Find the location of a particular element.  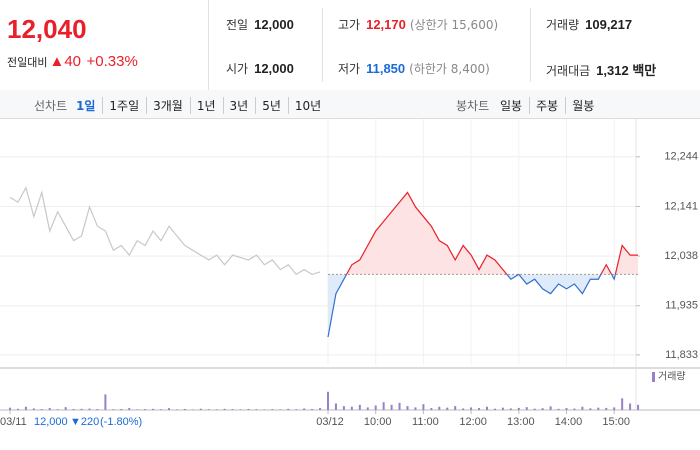

tab-group-label: 봉차트 is located at coordinates (473, 106).